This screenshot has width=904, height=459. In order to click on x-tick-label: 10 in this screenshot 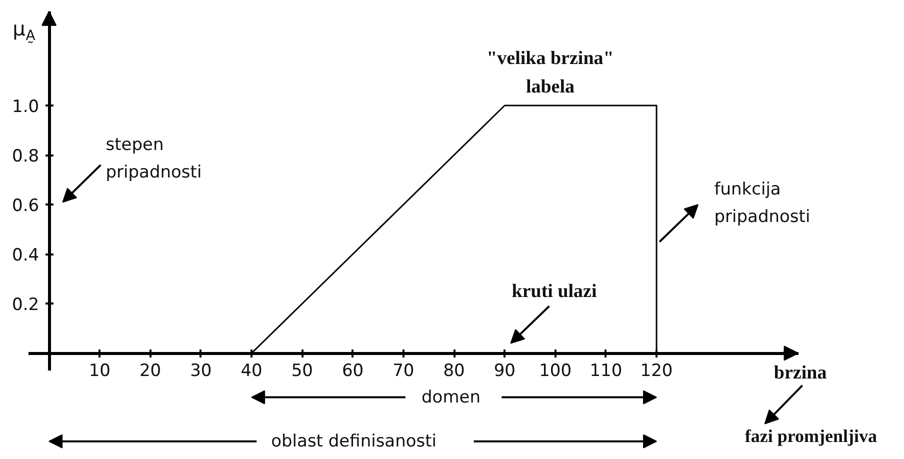, I will do `click(99, 371)`.